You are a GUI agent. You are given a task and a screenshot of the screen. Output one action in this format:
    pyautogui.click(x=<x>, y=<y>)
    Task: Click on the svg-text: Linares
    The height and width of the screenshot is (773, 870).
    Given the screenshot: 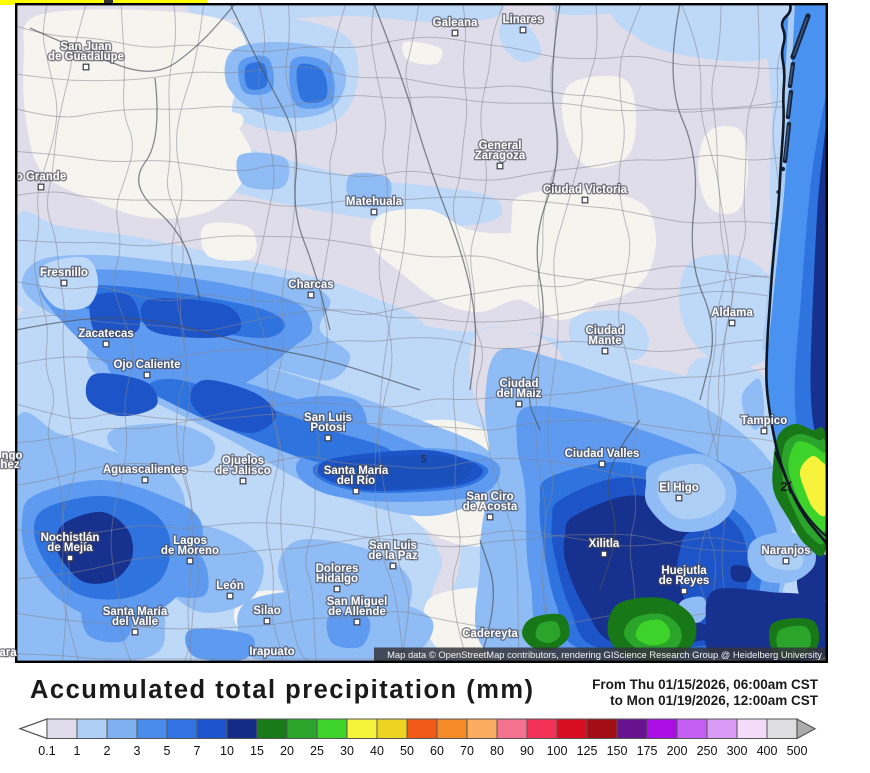 What is the action you would take?
    pyautogui.click(x=523, y=20)
    